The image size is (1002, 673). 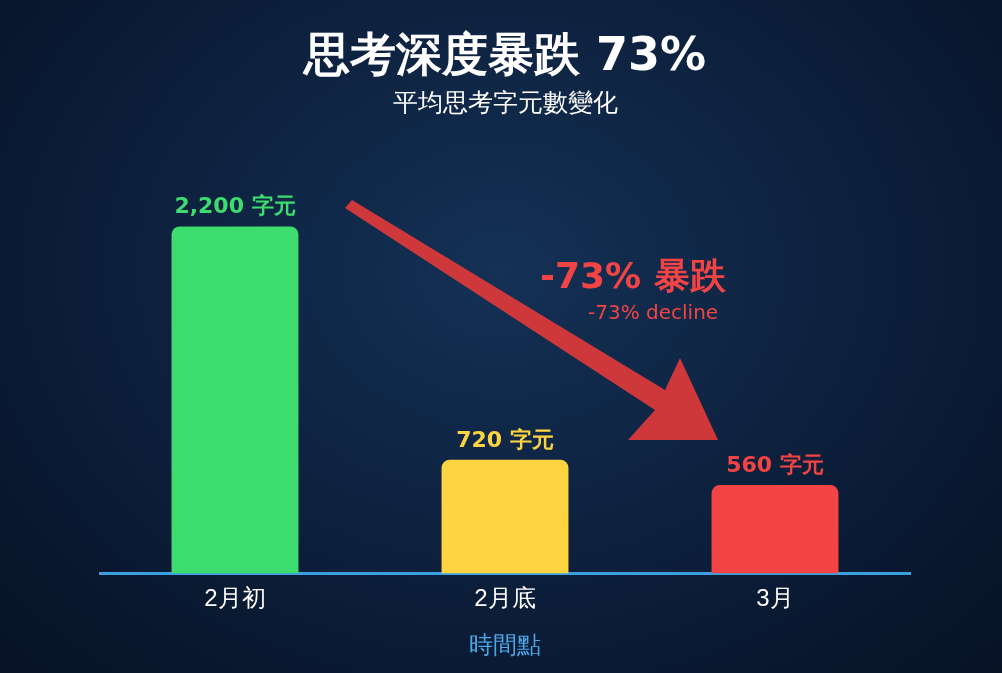 What do you see at coordinates (653, 312) in the screenshot?
I see `annotation: -73% decline` at bounding box center [653, 312].